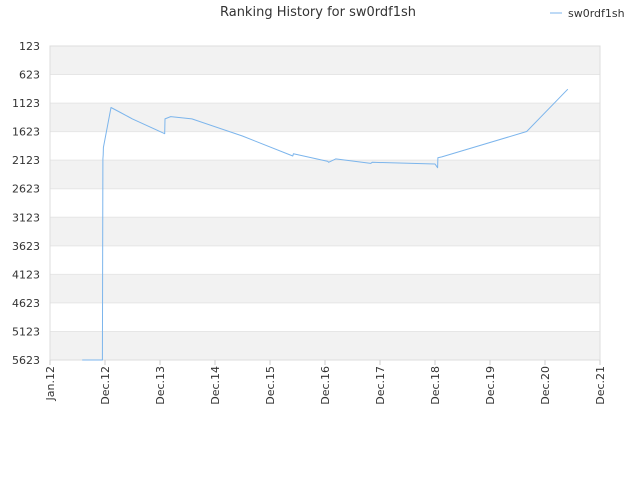 This screenshot has width=640, height=484. Describe the element at coordinates (215, 385) in the screenshot. I see `x-tick-label: Dec.14` at that location.